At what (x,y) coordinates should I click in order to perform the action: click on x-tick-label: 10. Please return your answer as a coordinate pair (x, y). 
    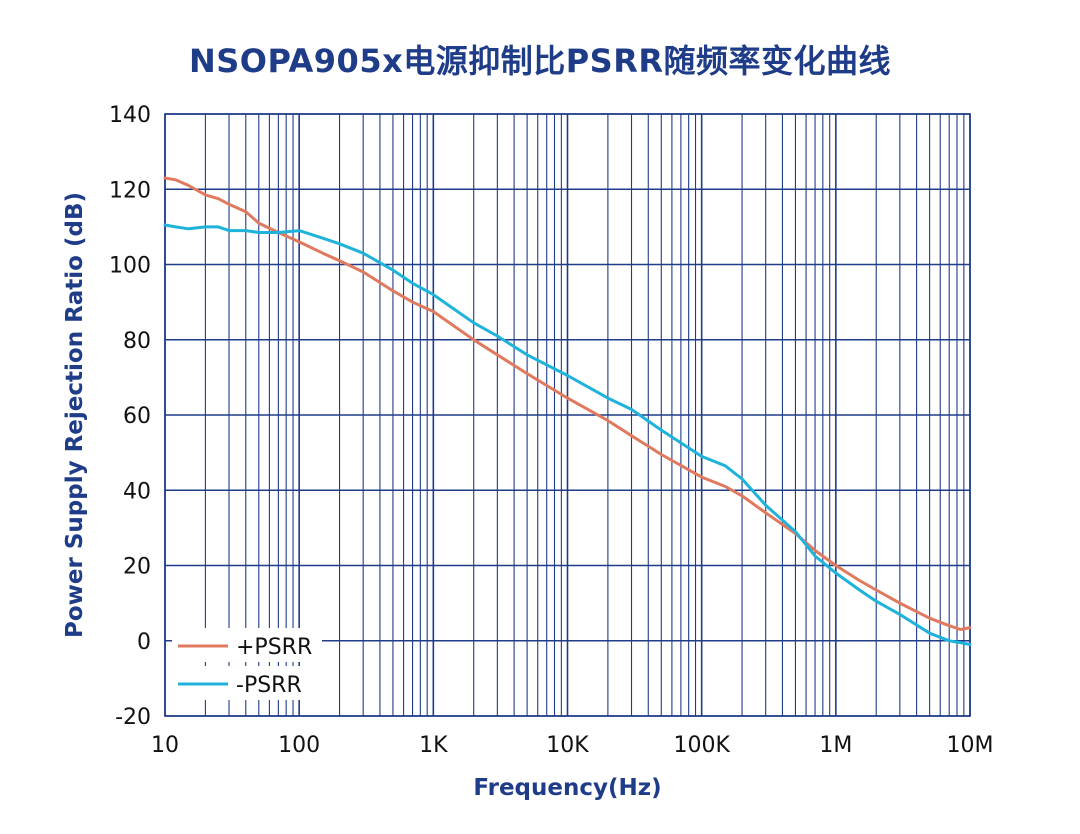
    Looking at the image, I should click on (165, 745).